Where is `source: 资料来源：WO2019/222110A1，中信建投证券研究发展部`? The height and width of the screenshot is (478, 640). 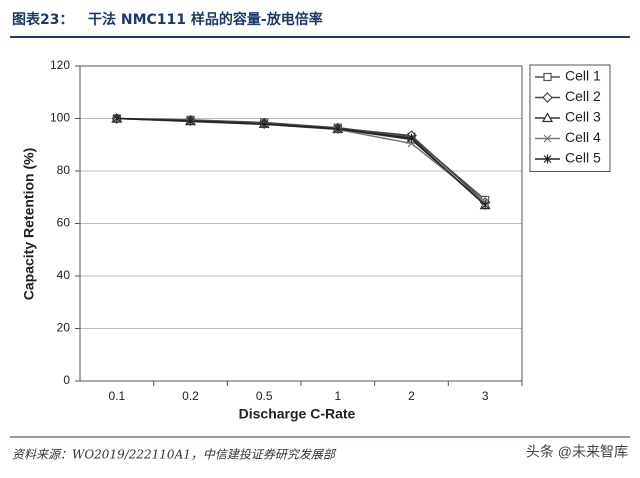 source: 资料来源：WO2019/222110A1，中信建投证券研究发展部 is located at coordinates (174, 455).